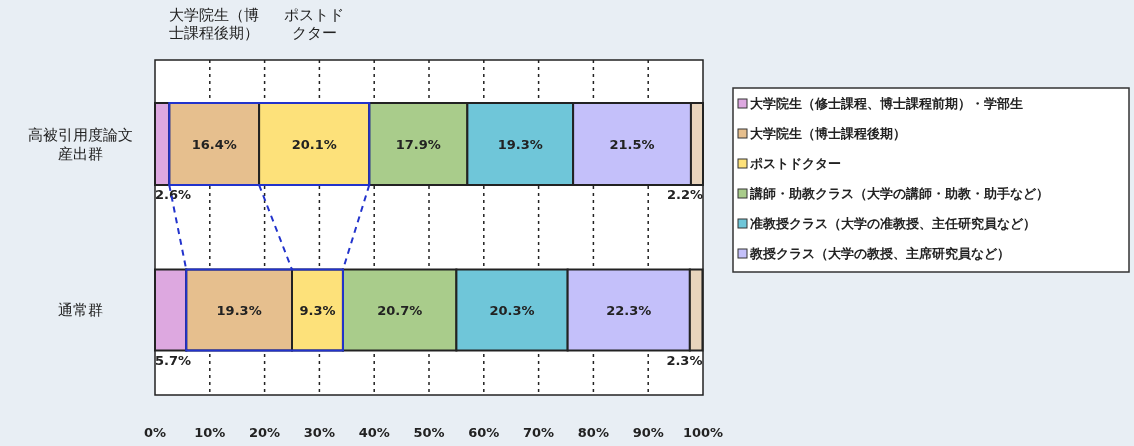  What do you see at coordinates (319, 432) in the screenshot?
I see `x-tick-label: 30%` at bounding box center [319, 432].